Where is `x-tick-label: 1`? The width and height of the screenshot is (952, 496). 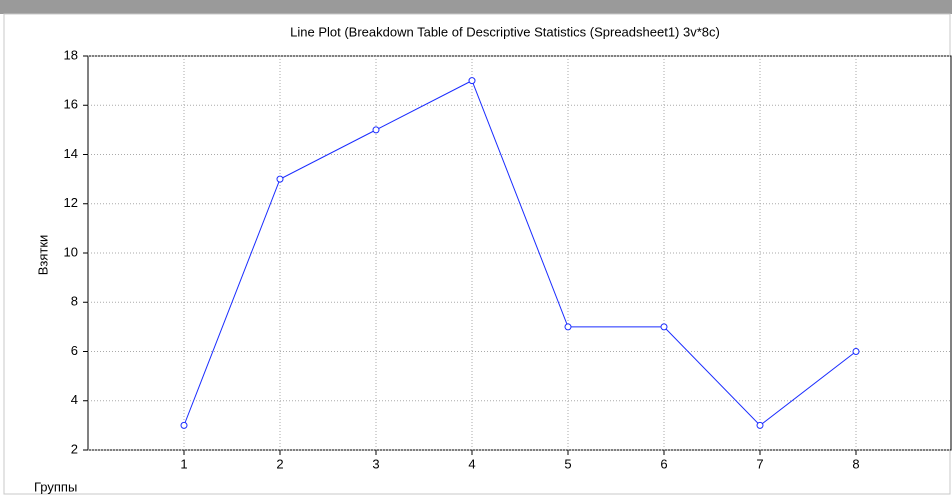
x-tick-label: 1 is located at coordinates (183, 463).